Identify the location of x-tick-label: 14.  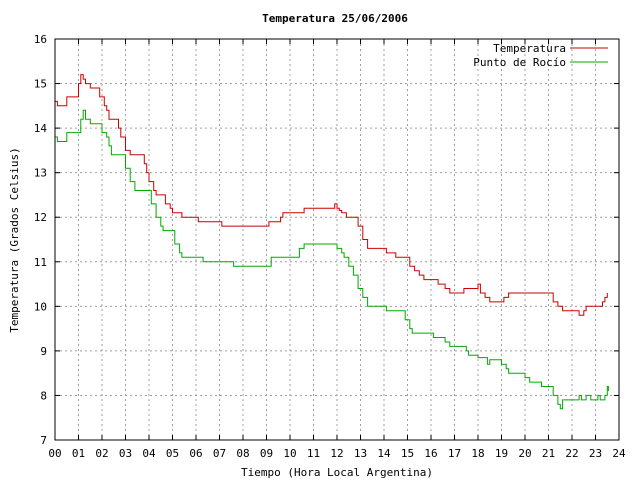
(384, 453).